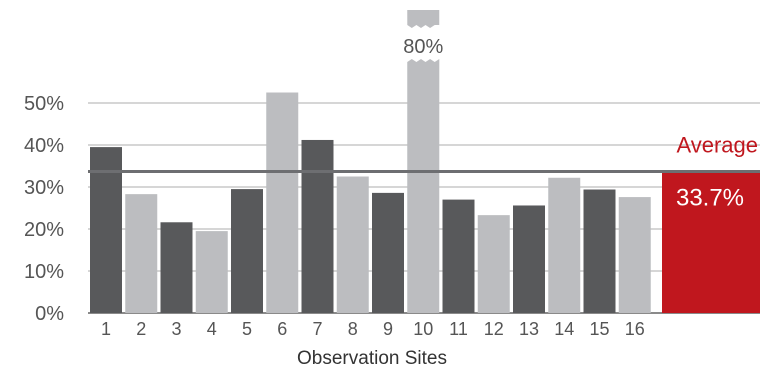 Image resolution: width=760 pixels, height=370 pixels. I want to click on x-tick-label: 8, so click(353, 329).